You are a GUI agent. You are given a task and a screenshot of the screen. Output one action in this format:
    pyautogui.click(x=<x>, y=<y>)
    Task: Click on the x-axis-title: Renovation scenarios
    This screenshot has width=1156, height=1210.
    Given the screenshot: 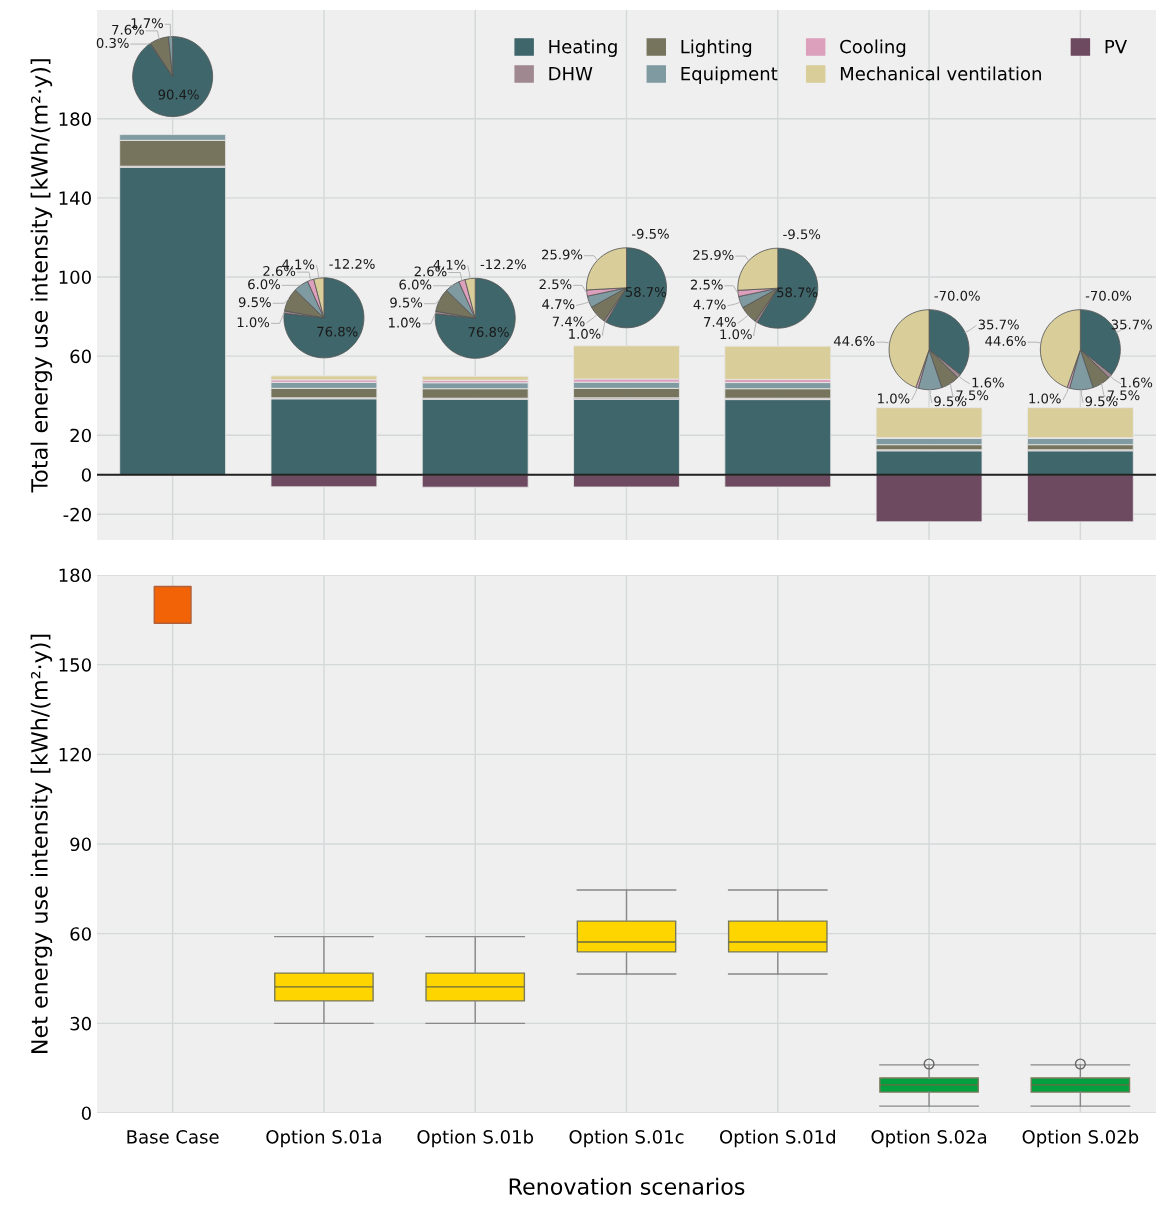 What is the action you would take?
    pyautogui.click(x=627, y=1186)
    